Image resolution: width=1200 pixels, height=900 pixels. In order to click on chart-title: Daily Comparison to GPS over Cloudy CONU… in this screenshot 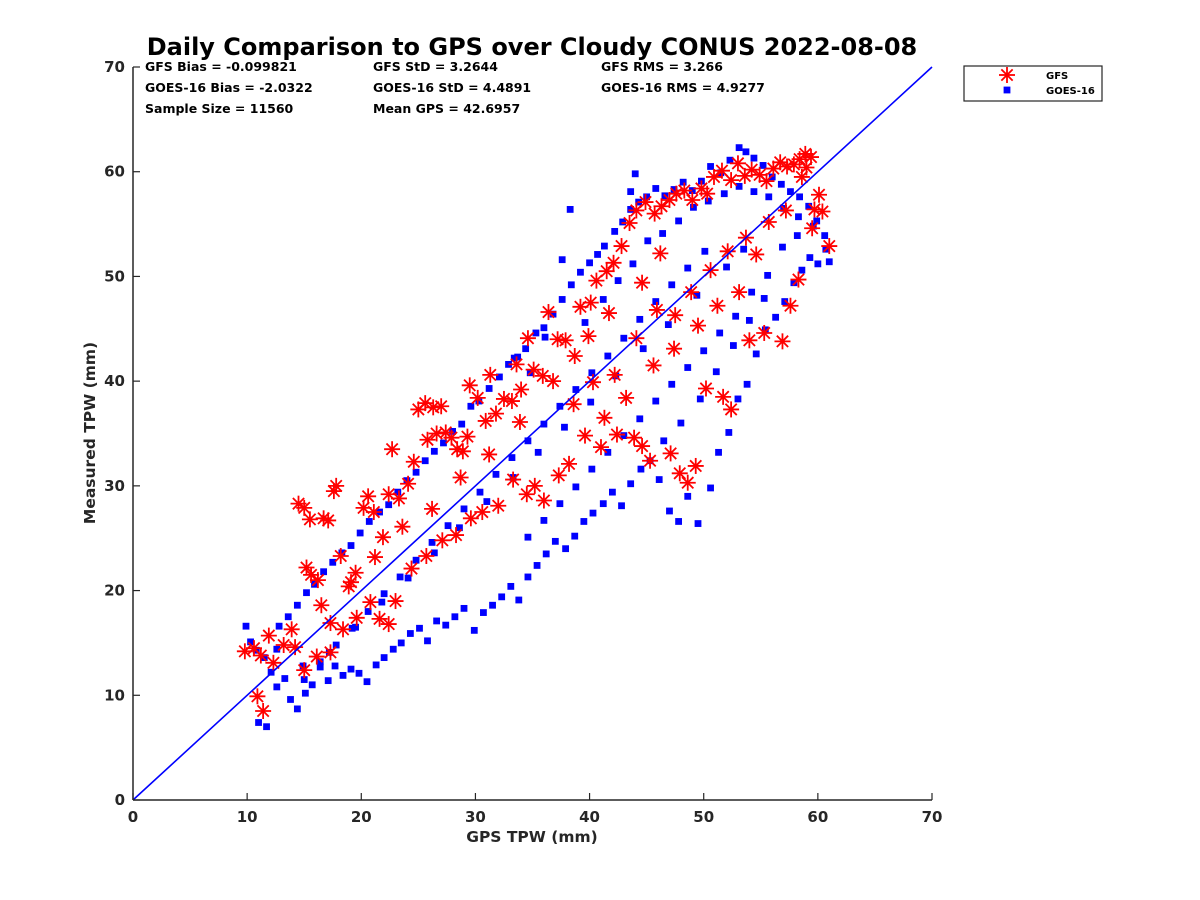, I will do `click(532, 47)`.